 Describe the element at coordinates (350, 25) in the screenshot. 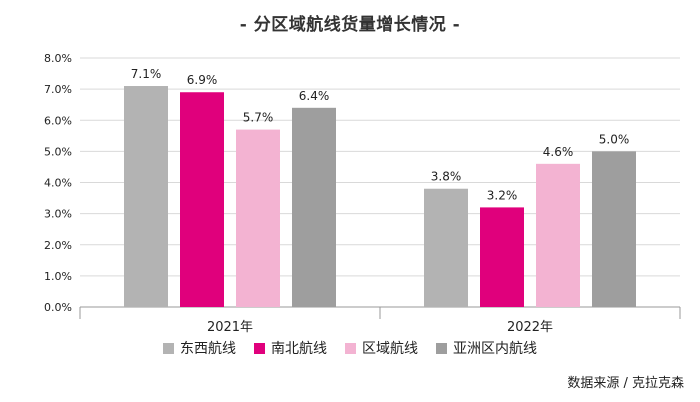

I see `chart-title: - 分区域航线货量增长情况 -` at that location.